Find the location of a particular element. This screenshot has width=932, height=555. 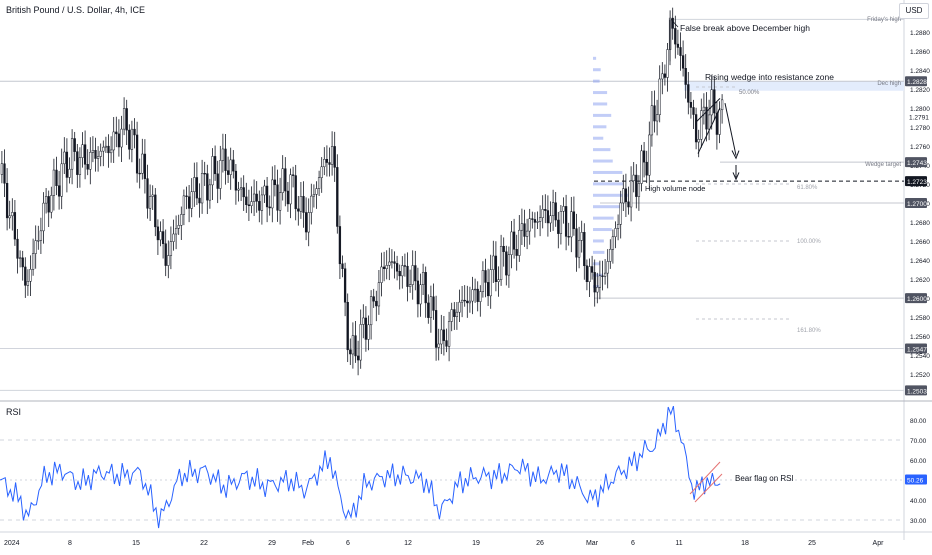

fib-618-label: 61.80% is located at coordinates (807, 188).